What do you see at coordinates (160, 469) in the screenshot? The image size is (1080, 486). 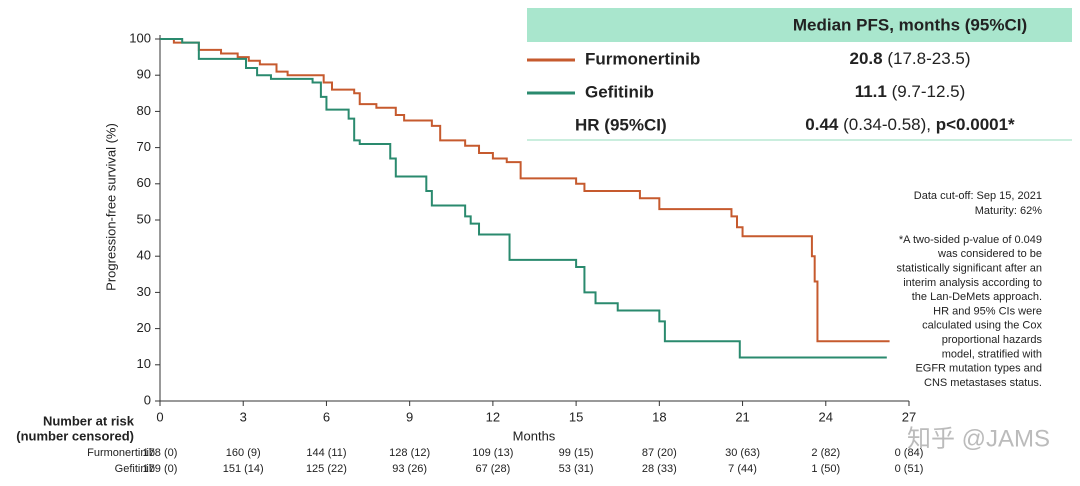 I see `risk-cell: 179 (0)` at bounding box center [160, 469].